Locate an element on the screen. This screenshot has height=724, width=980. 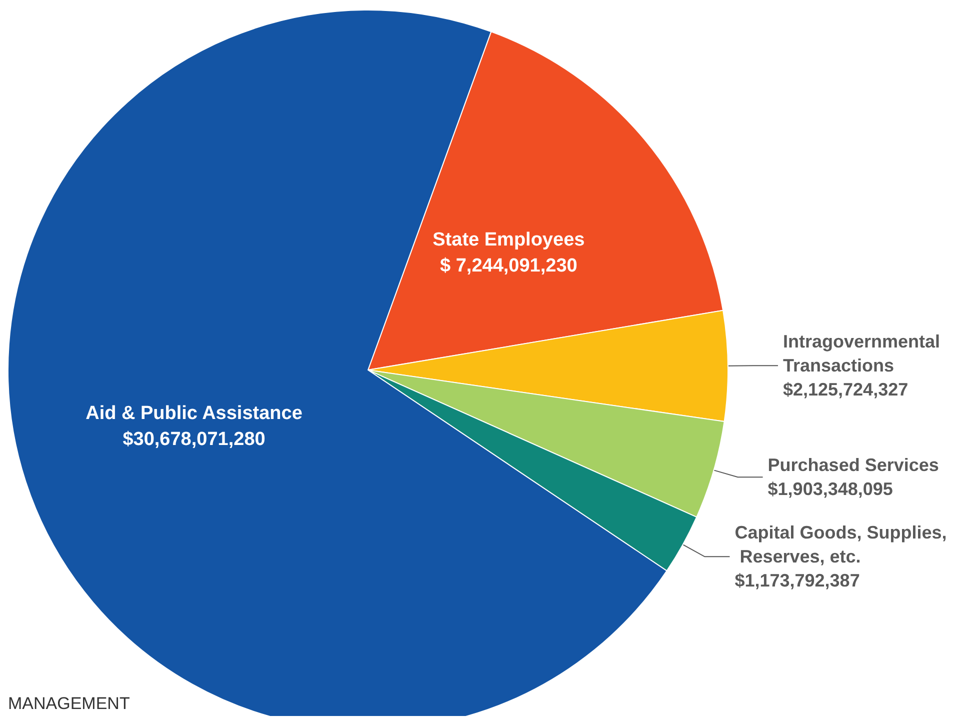
data-label: $ 7,244,091,230 is located at coordinates (509, 265).